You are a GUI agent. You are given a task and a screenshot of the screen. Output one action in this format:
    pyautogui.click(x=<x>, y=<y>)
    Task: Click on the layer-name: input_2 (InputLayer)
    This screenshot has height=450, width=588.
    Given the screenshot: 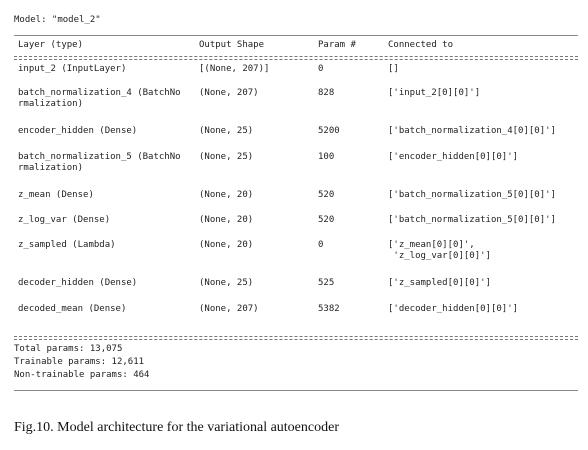 What is the action you would take?
    pyautogui.click(x=72, y=69)
    